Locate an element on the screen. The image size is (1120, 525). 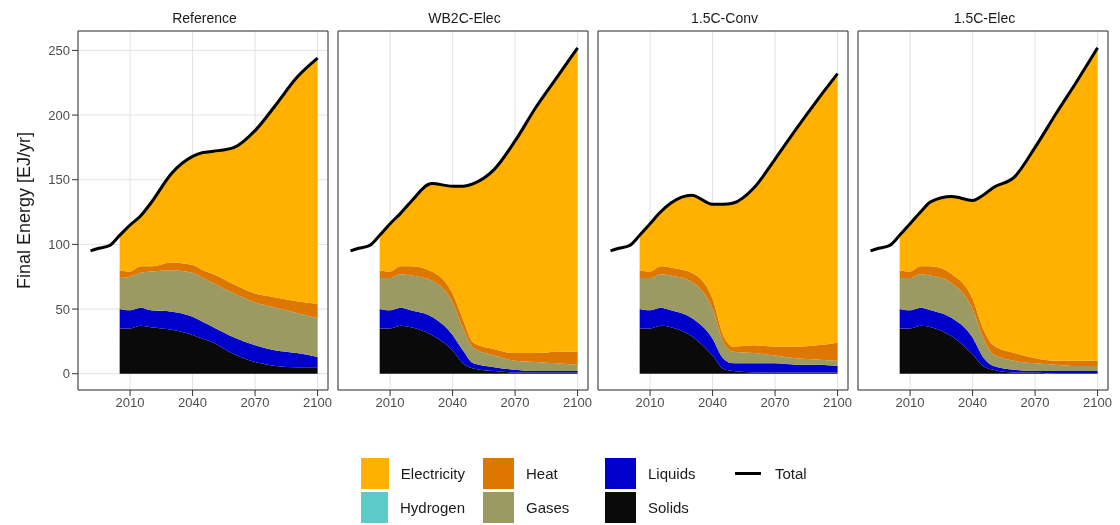
legend-label: Hydrogen is located at coordinates (432, 507).